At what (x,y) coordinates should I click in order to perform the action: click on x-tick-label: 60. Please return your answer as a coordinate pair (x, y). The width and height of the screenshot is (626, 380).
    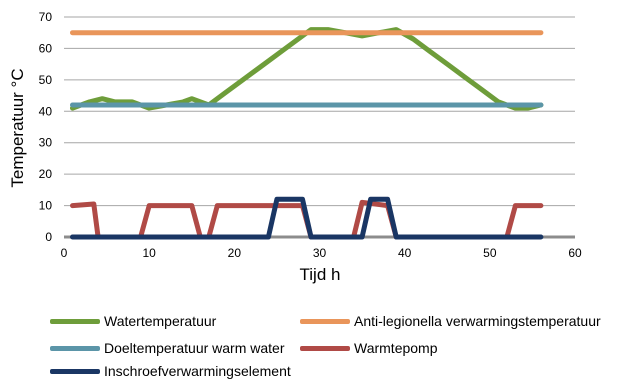
    Looking at the image, I should click on (575, 253).